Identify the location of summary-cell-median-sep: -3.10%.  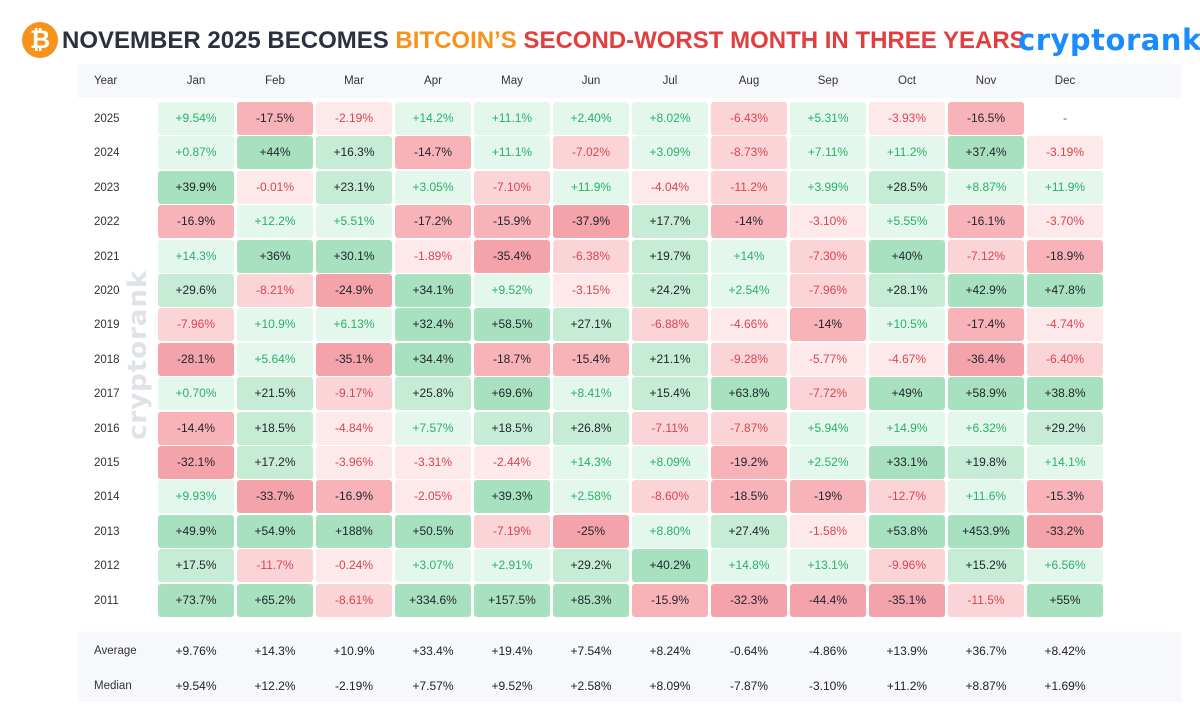
(828, 686).